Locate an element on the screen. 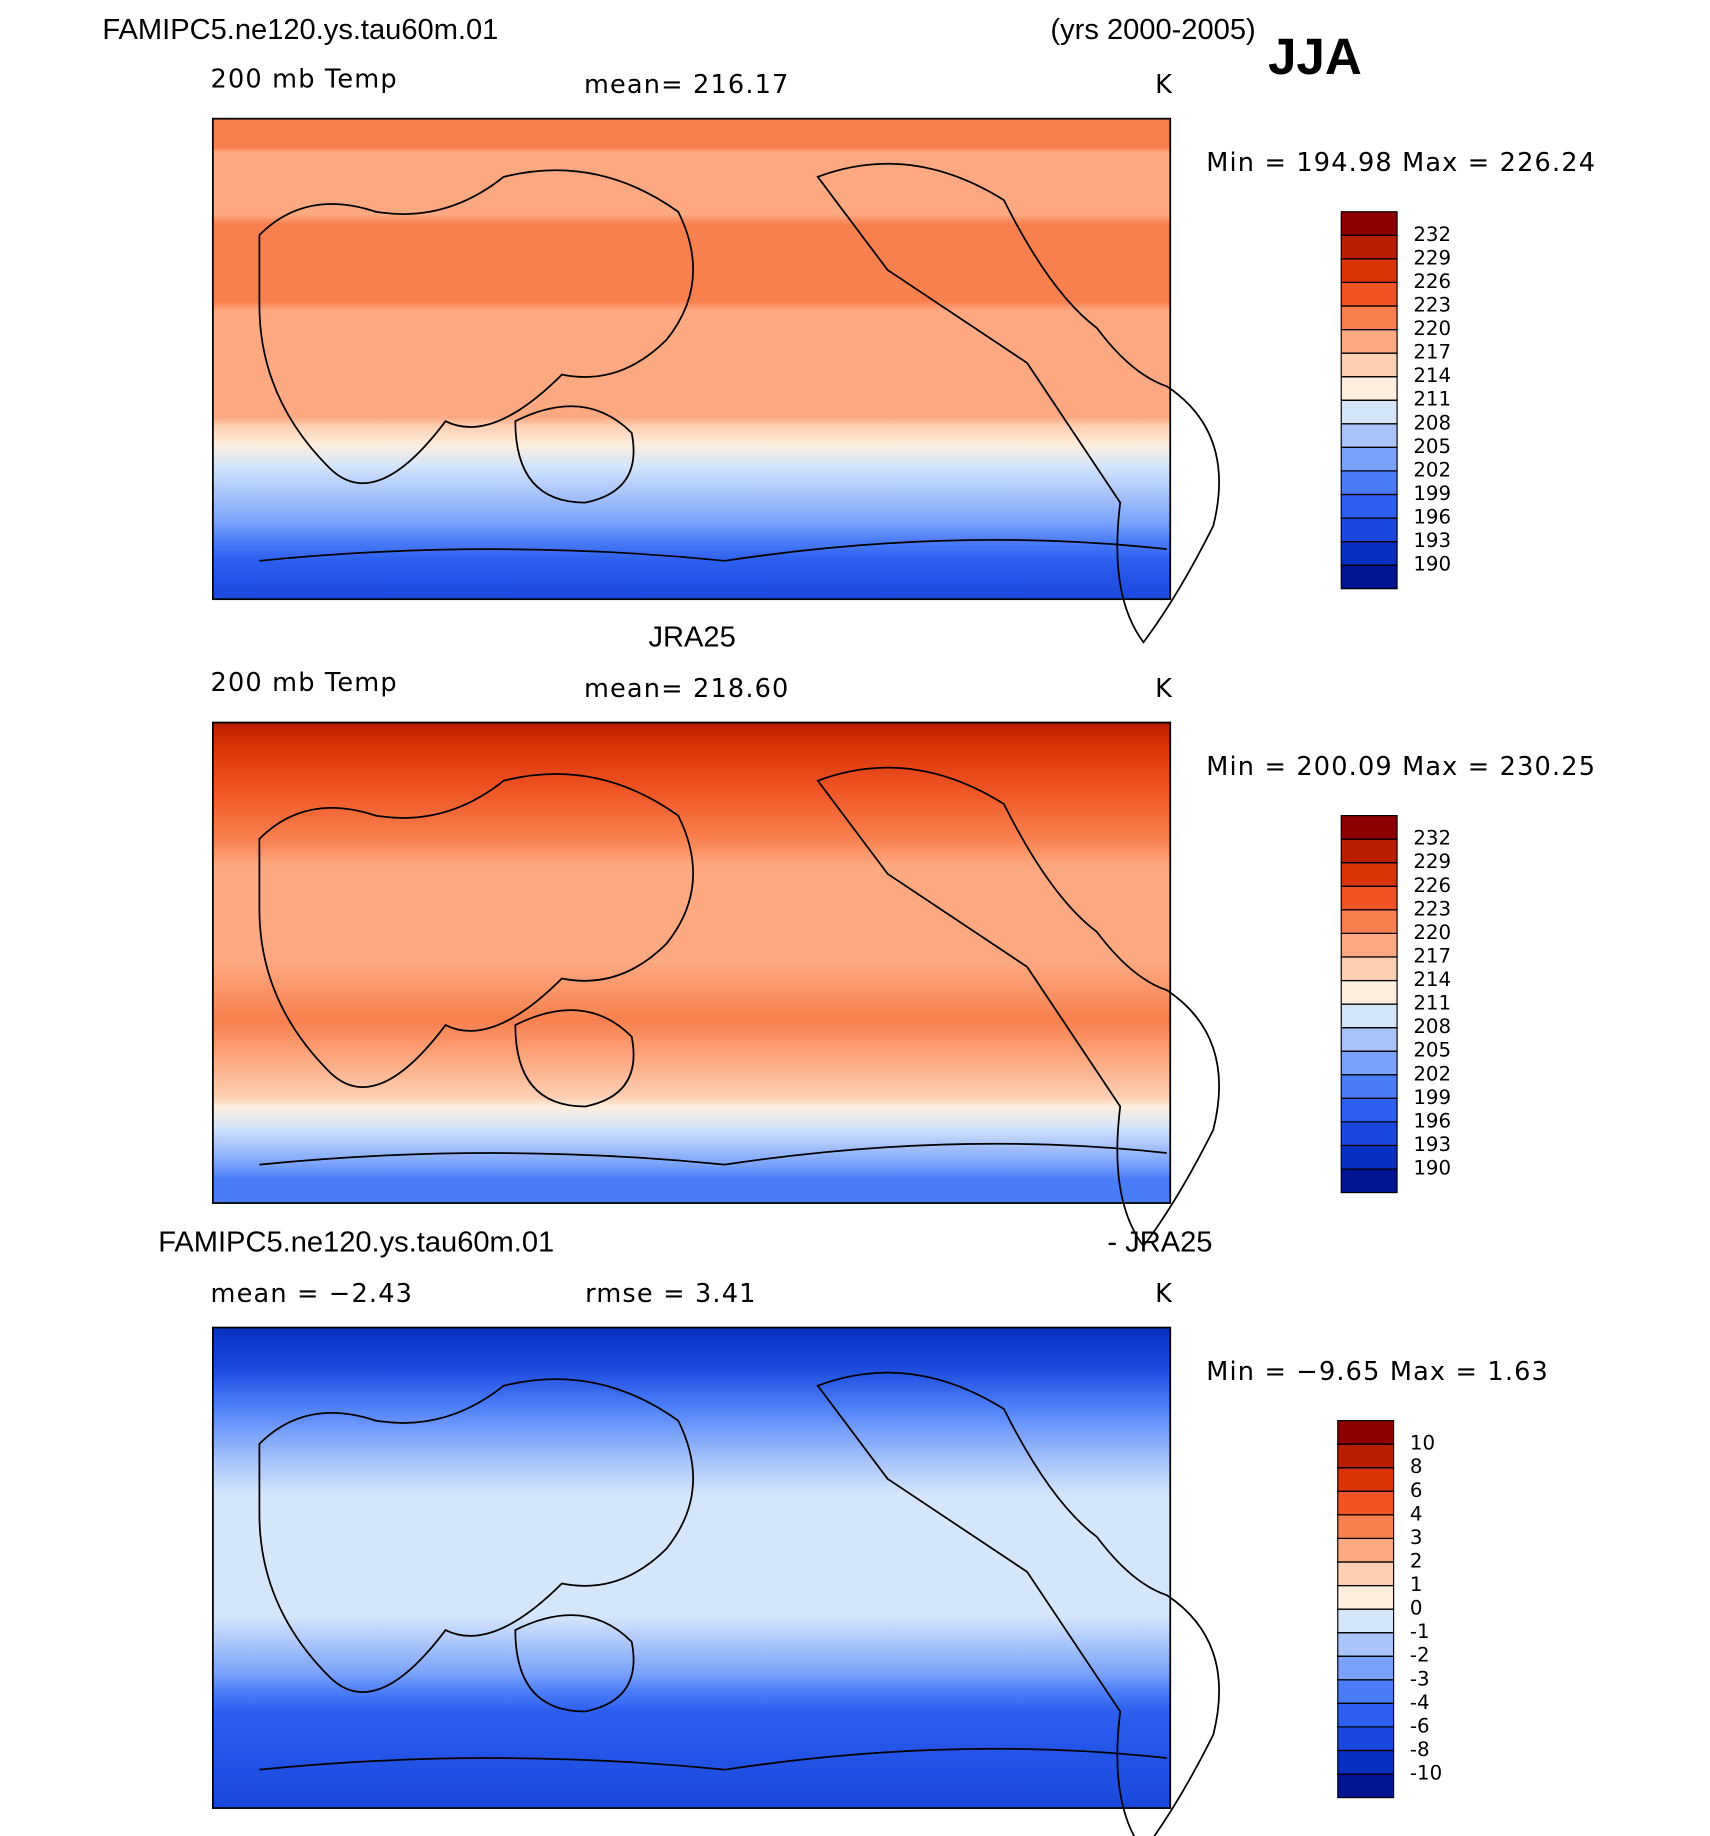  colorbar-label: -6 is located at coordinates (1420, 1725).